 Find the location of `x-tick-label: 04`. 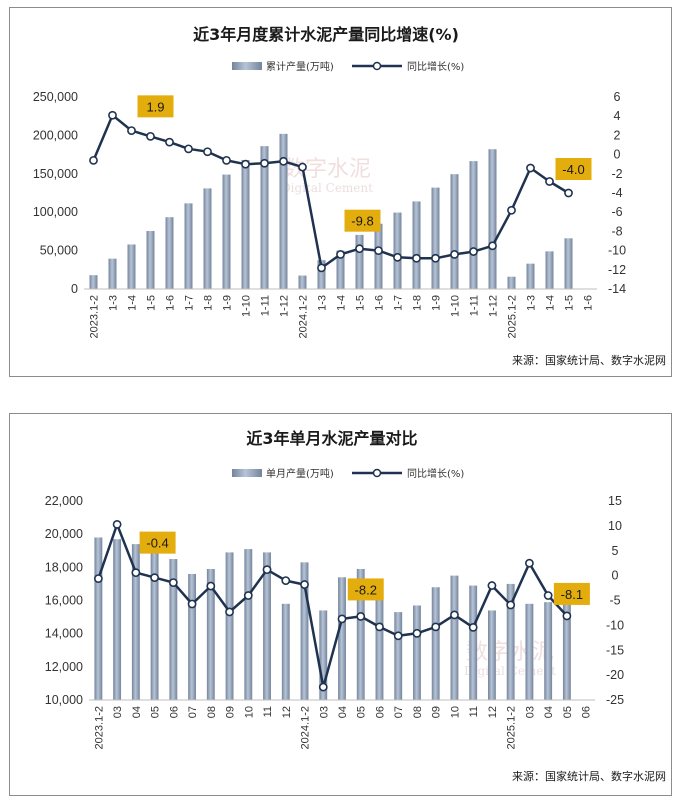

x-tick-label: 04 is located at coordinates (343, 712).